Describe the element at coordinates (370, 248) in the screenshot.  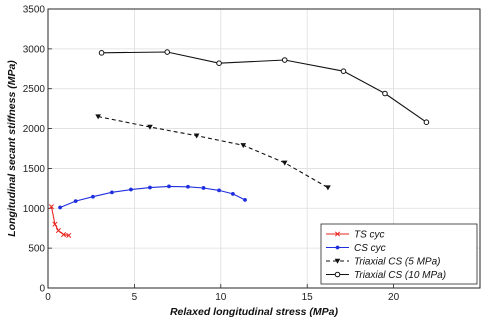
I see `legend-label: CS cyc` at that location.